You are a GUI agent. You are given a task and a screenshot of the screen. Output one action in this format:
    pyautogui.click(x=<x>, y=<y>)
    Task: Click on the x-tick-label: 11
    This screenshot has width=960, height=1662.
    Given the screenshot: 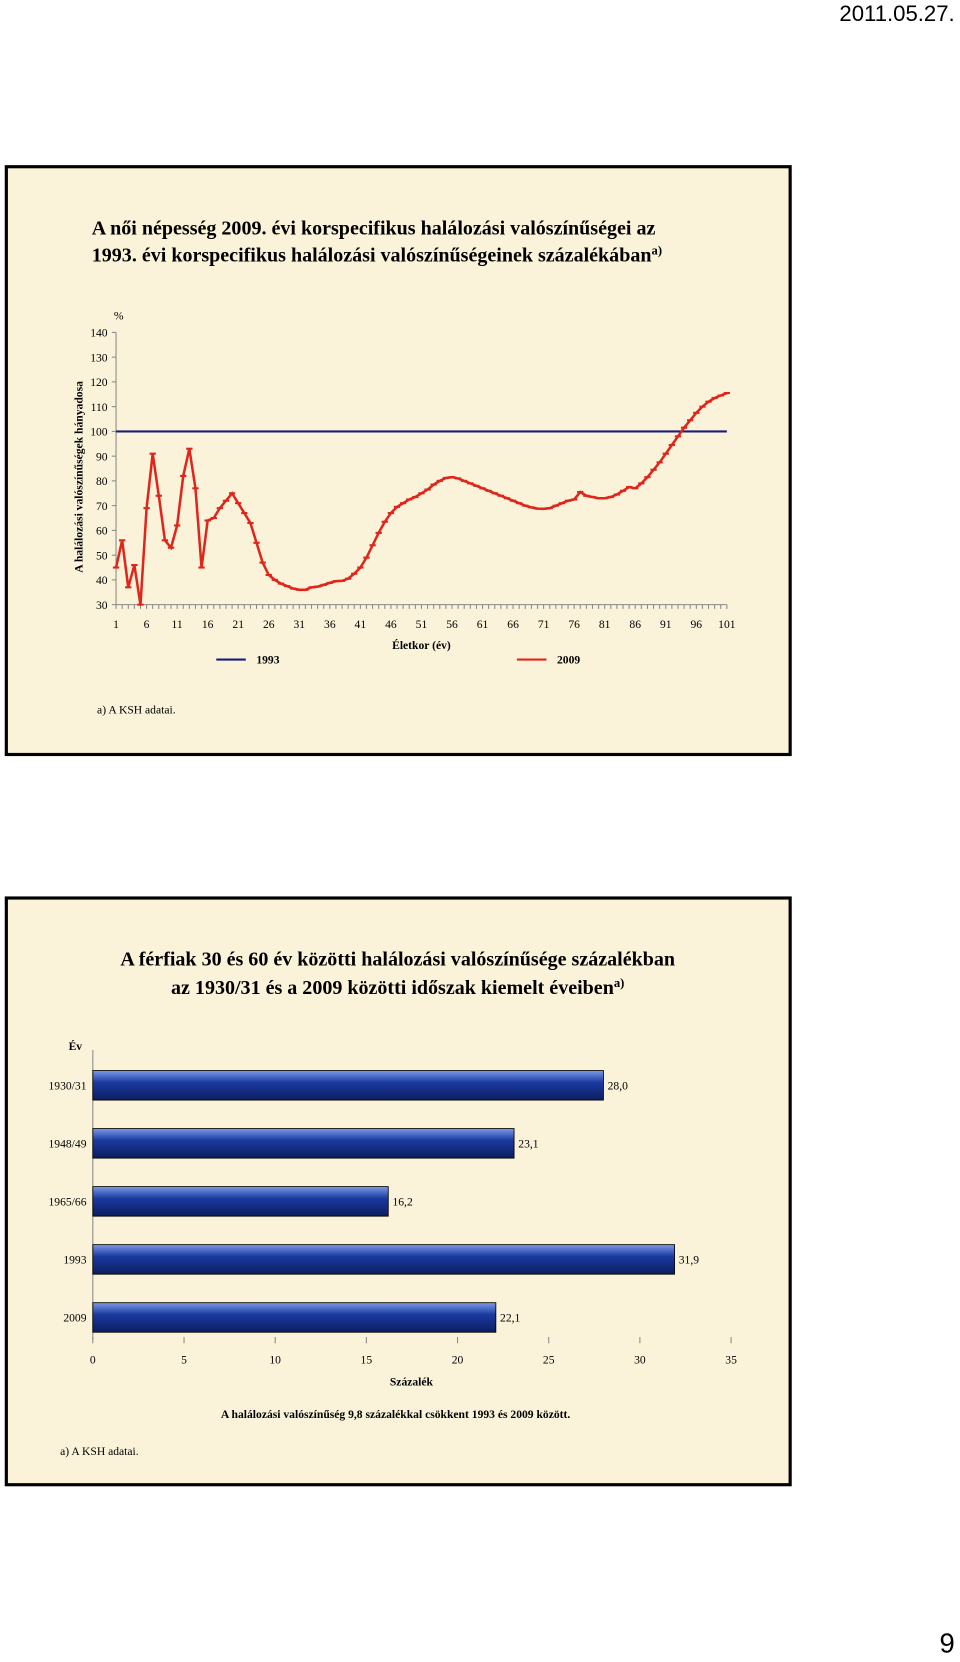 What is the action you would take?
    pyautogui.click(x=177, y=624)
    